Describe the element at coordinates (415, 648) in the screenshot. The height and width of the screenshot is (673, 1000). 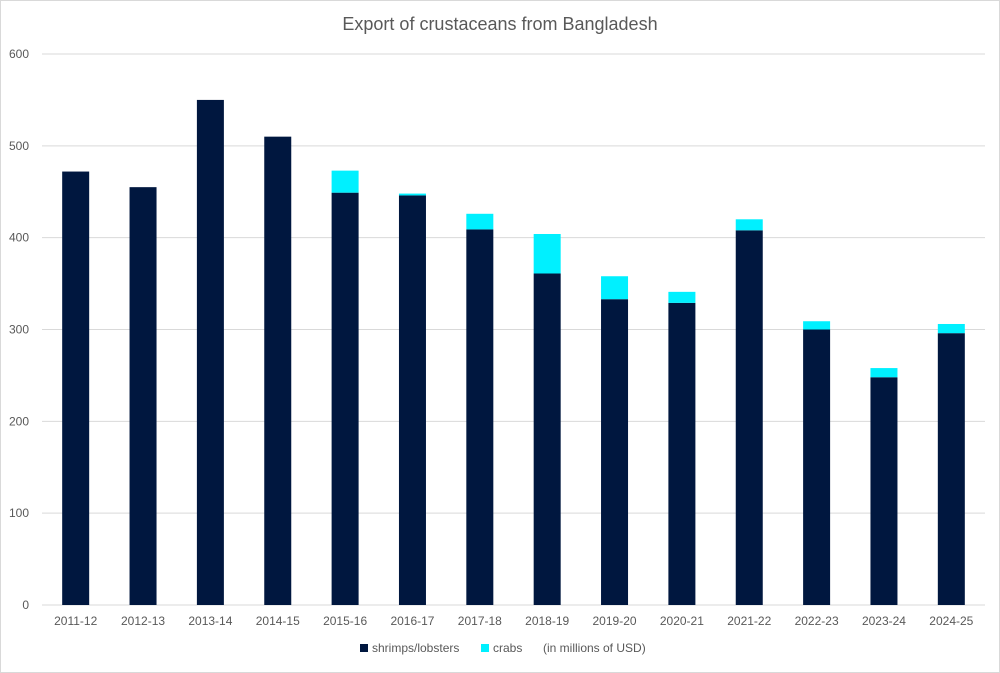
I see `legend-label-shrimps-lobsters: shrimps/lobsters` at that location.